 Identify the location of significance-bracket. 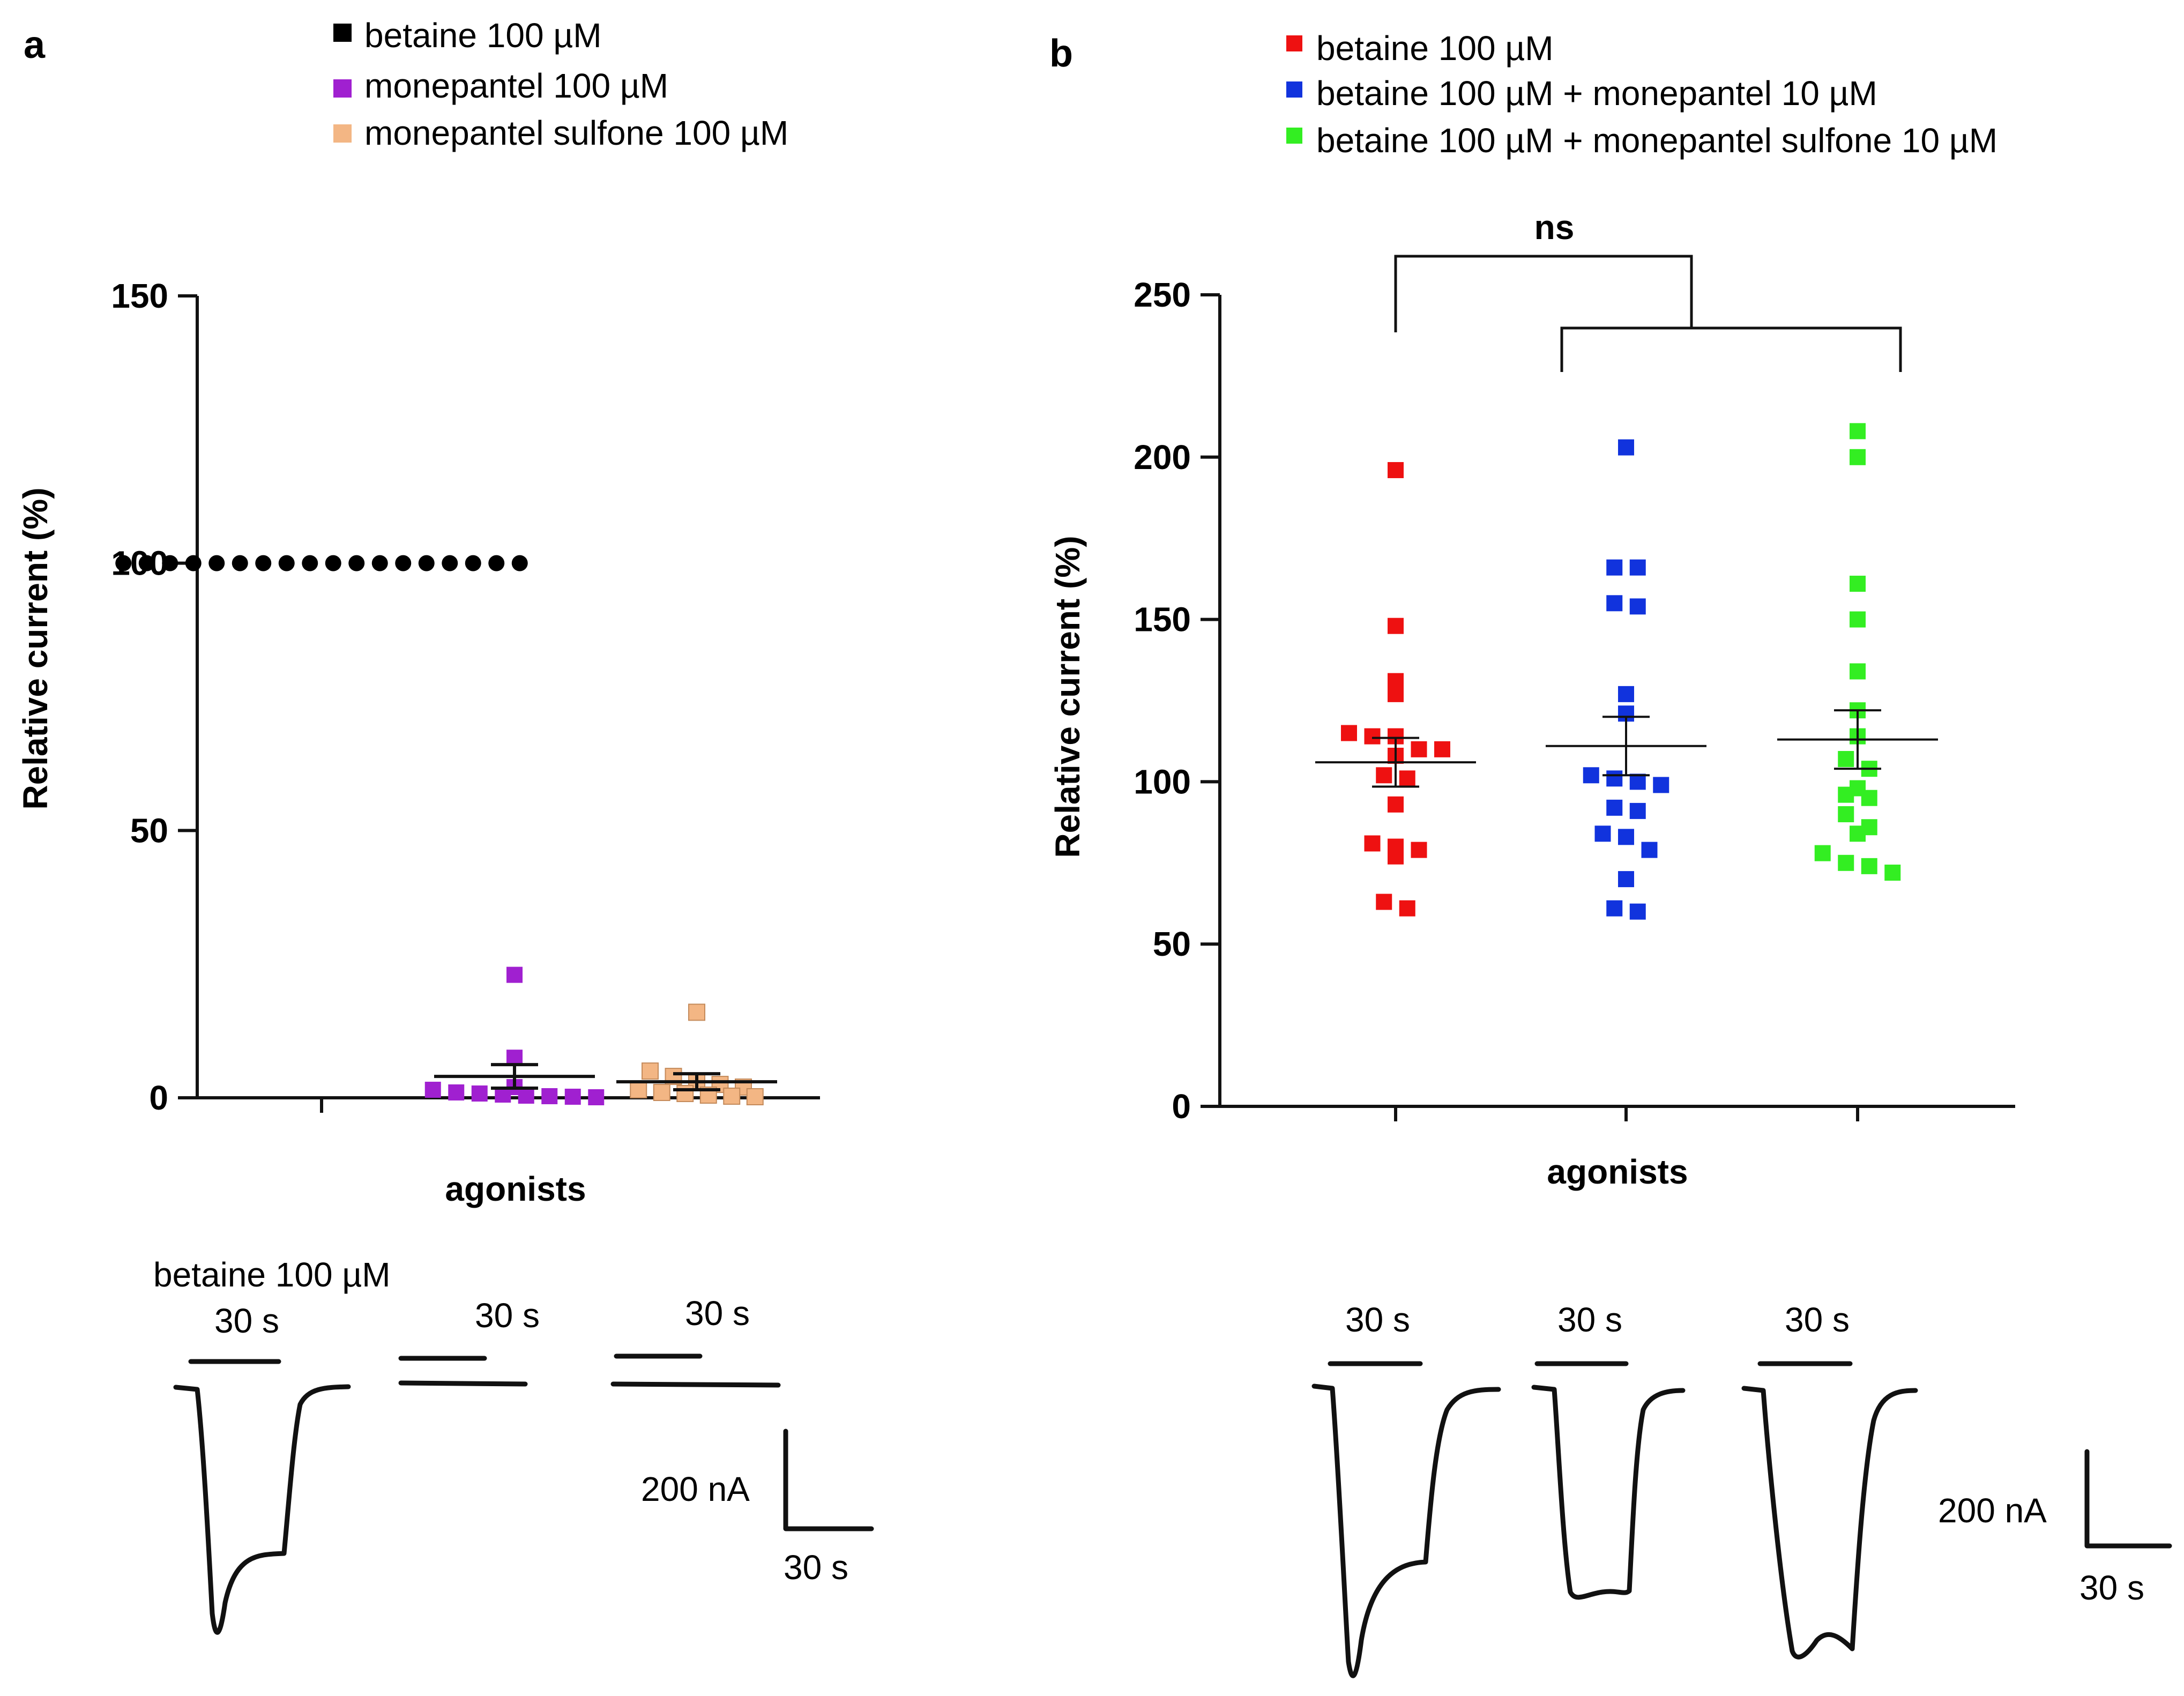
(1648, 313).